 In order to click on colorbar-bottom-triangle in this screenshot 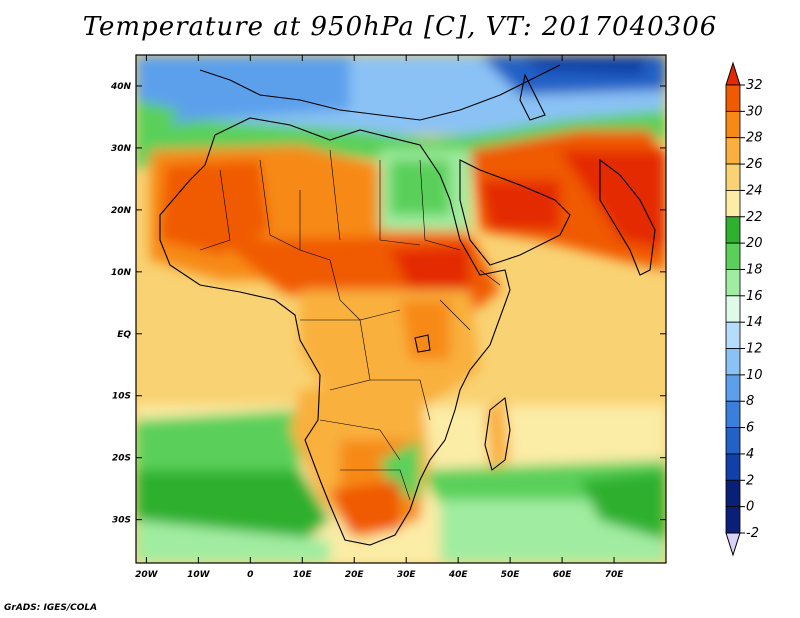, I will do `click(733, 544)`.